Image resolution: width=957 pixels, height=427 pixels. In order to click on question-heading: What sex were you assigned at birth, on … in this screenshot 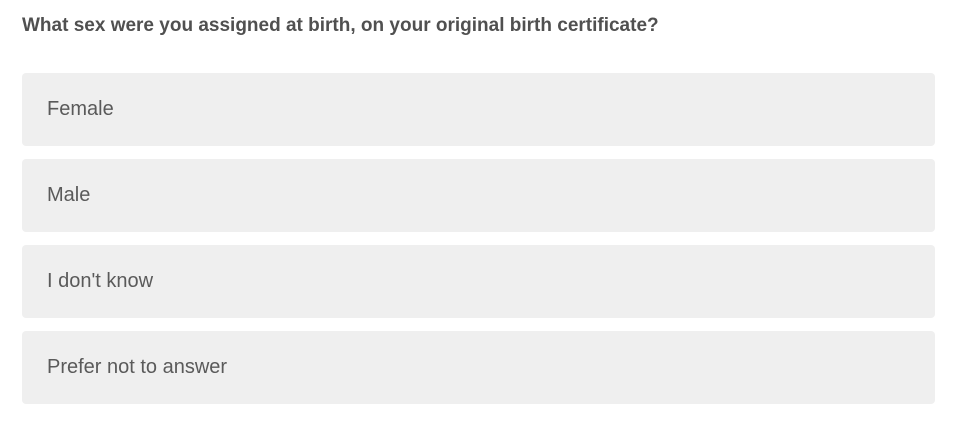, I will do `click(340, 25)`.